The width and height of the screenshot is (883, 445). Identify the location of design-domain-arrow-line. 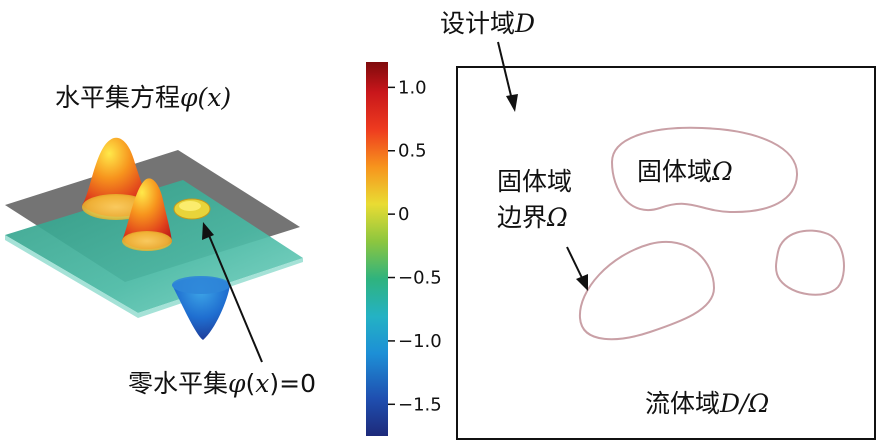
(505, 71).